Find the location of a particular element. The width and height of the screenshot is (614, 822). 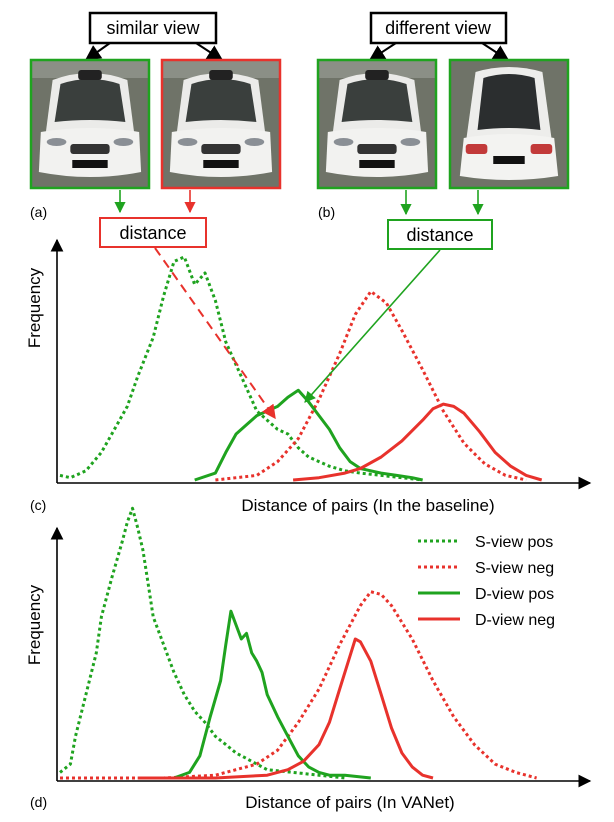

chart-d-series-d-neg is located at coordinates (285, 708).